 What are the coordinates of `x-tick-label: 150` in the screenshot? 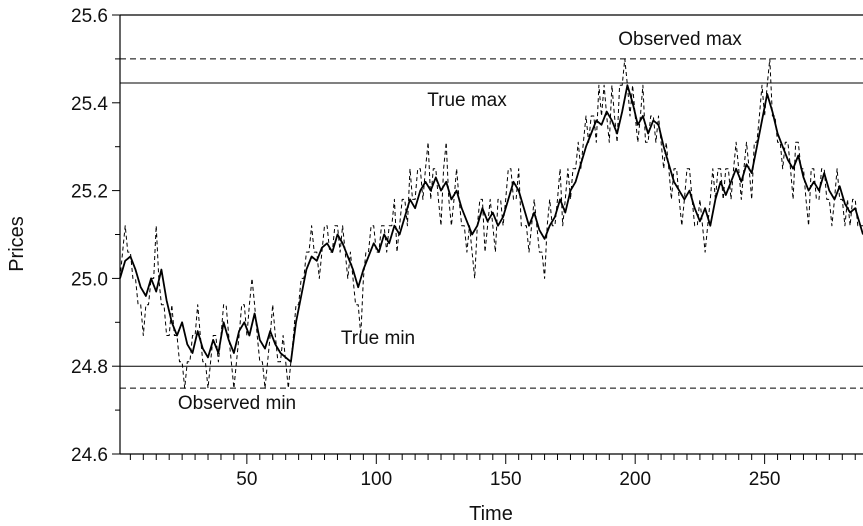 It's located at (506, 479).